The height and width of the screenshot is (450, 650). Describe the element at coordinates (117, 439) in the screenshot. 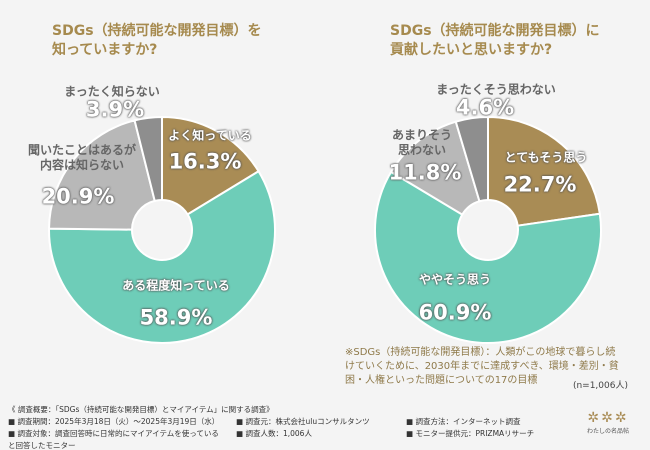

I see `survey-item: 調査対象：調査回答時に日常的にマイアイテムを使っていると回答したモニター` at that location.